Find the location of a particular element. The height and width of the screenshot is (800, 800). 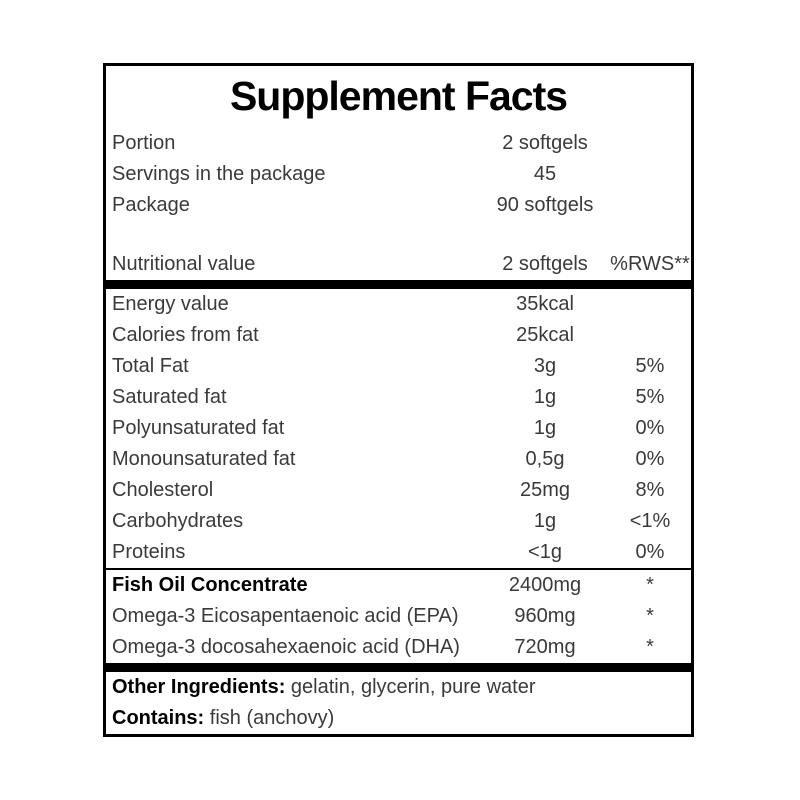

nutrient-dv: <1% is located at coordinates (650, 521).